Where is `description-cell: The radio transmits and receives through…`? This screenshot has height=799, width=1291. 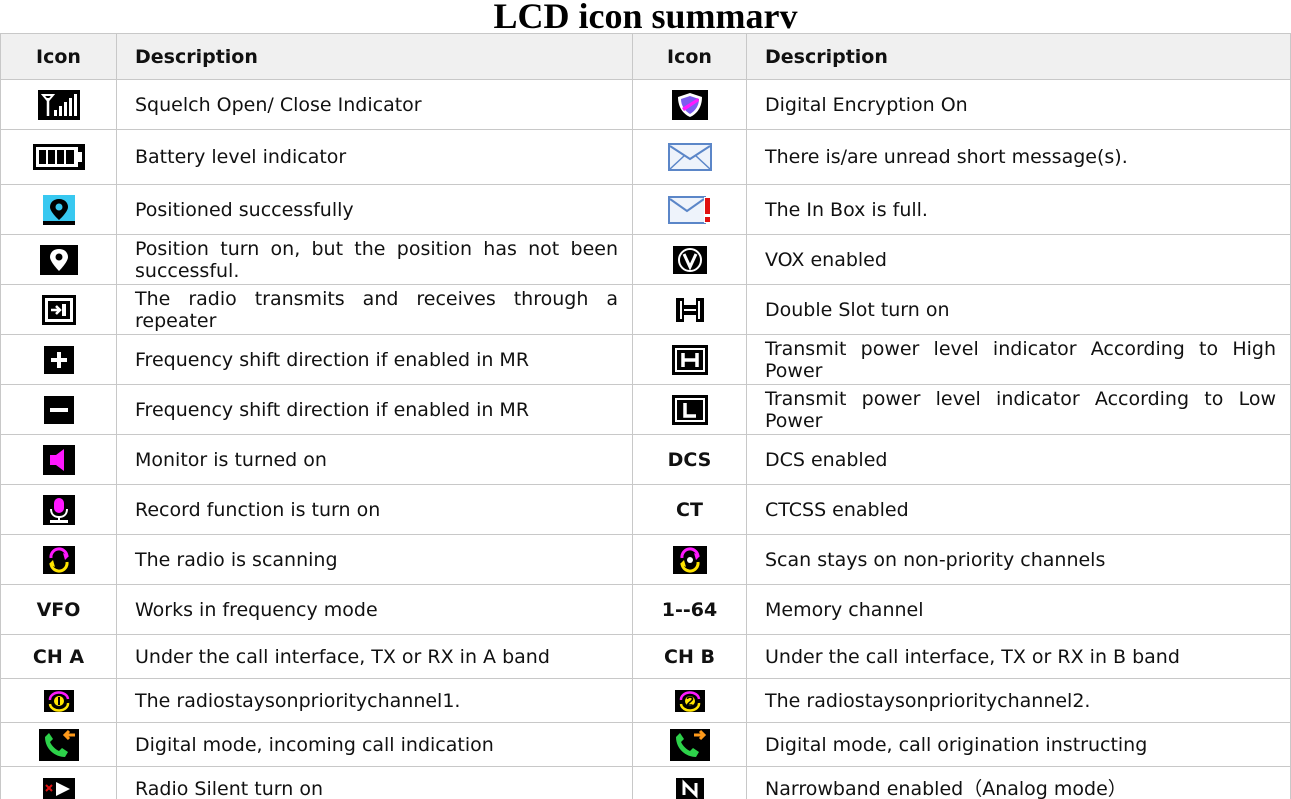 description-cell: The radio transmits and receives through… is located at coordinates (374, 309).